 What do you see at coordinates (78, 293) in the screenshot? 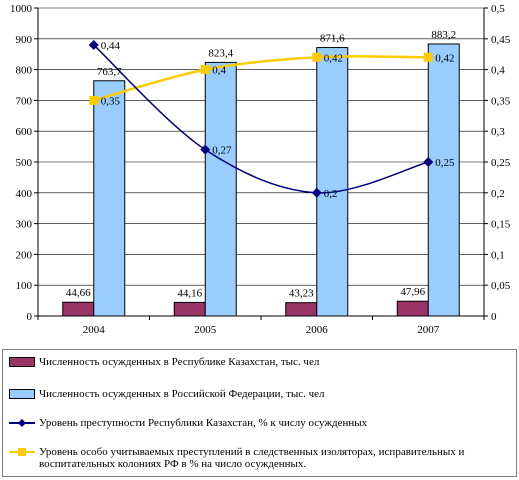
I see `bar-data-label: 44,66` at bounding box center [78, 293].